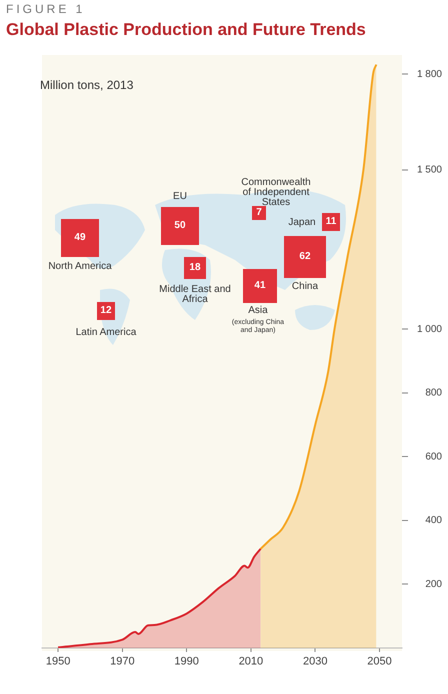 Image resolution: width=448 pixels, height=694 pixels. I want to click on y-tick-label: 1 800, so click(429, 74).